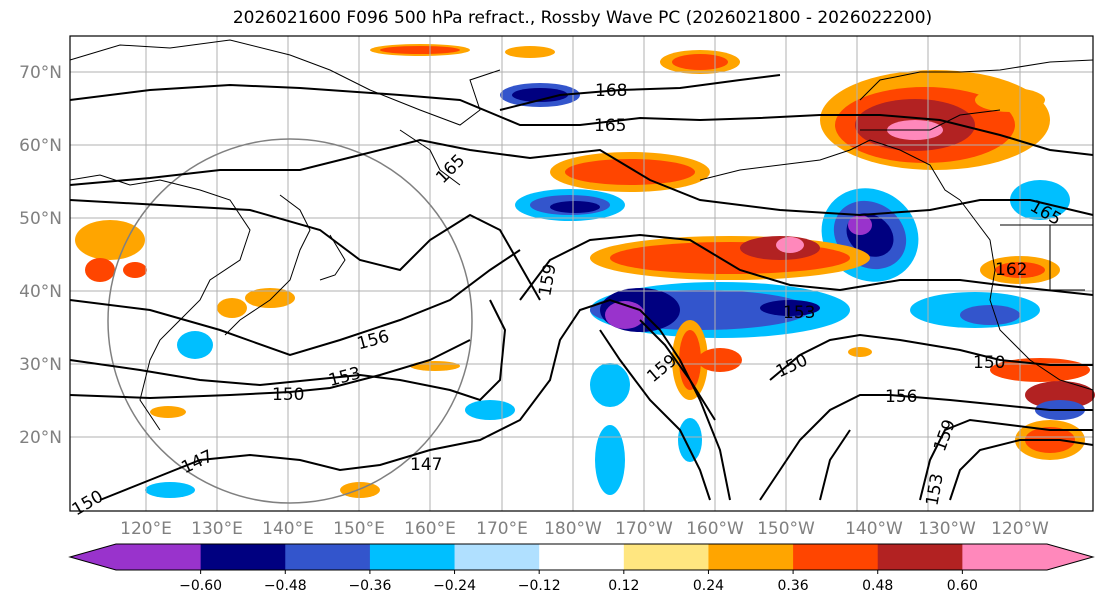 The image size is (1105, 604). Describe the element at coordinates (430, 529) in the screenshot. I see `lon-label: 160°E` at that location.